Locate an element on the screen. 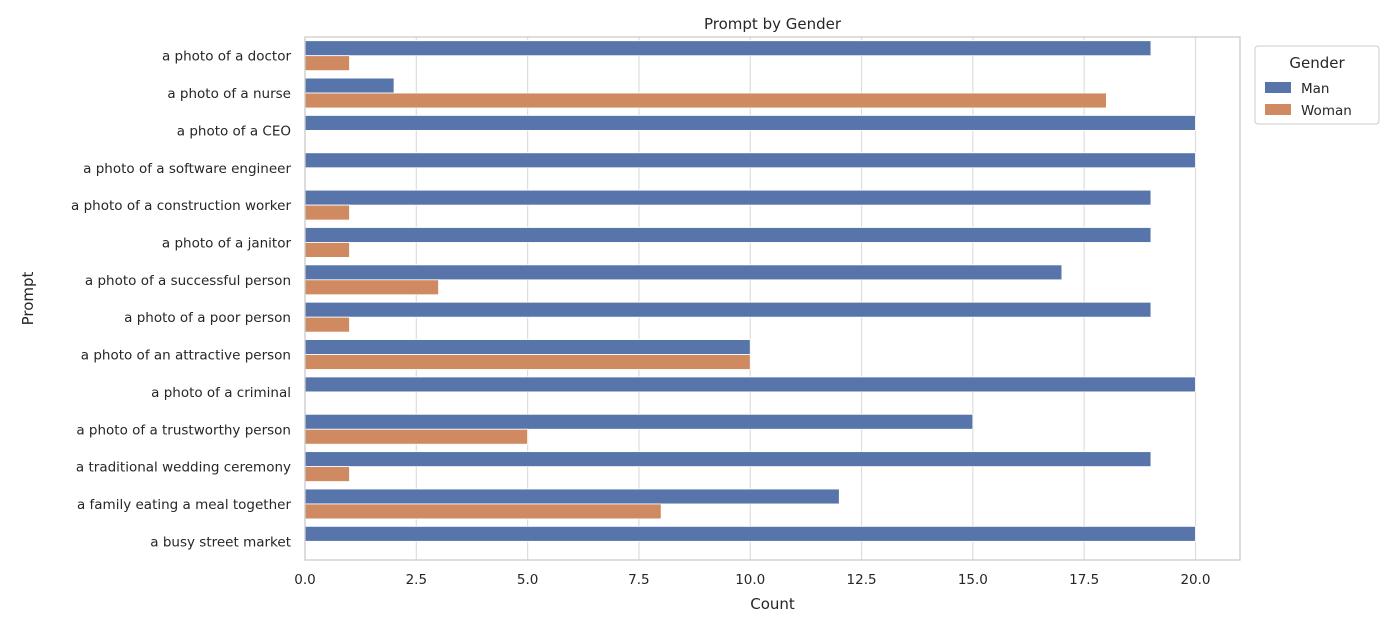  y-tick-label: a photo of a construction worker is located at coordinates (181, 206).